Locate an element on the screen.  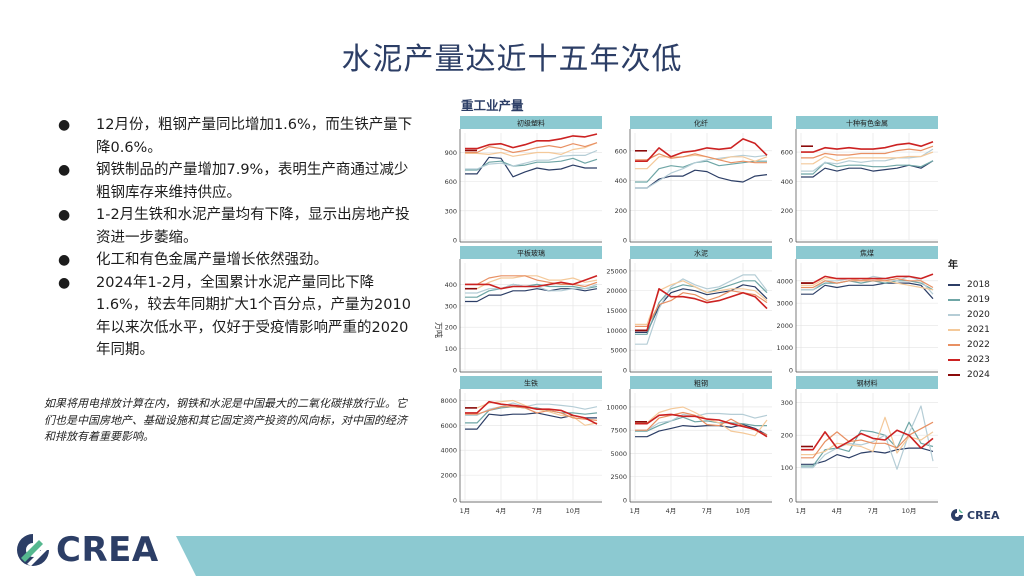
legend-item: 2023 is located at coordinates (969, 359).